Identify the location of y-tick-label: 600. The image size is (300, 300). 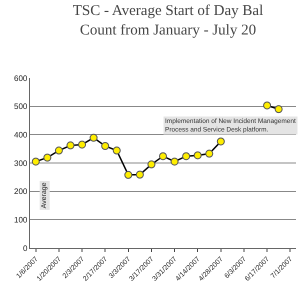
(21, 78).